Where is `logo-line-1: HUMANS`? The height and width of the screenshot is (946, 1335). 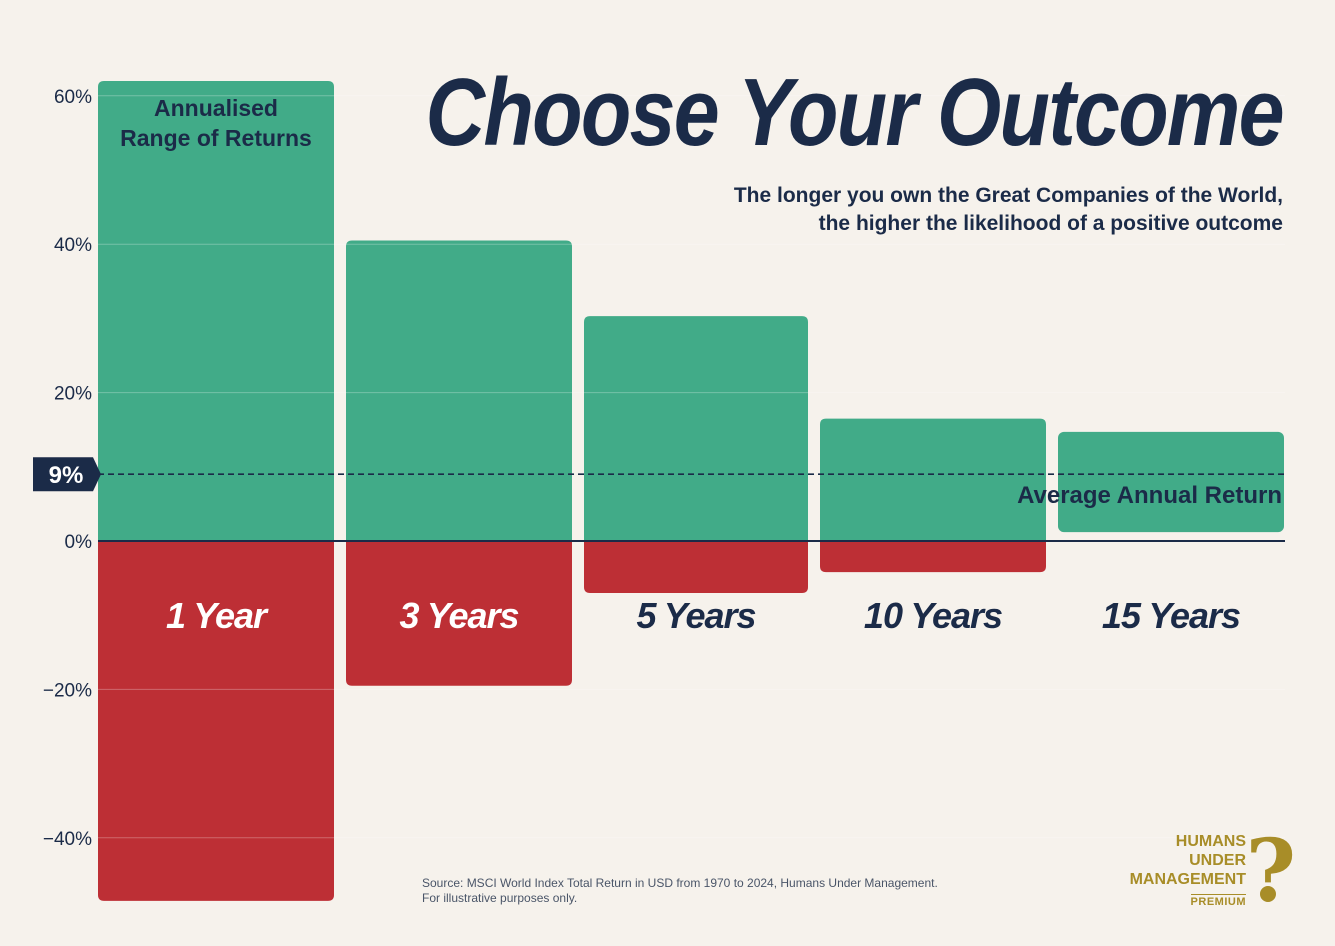 logo-line-1: HUMANS is located at coordinates (1210, 841).